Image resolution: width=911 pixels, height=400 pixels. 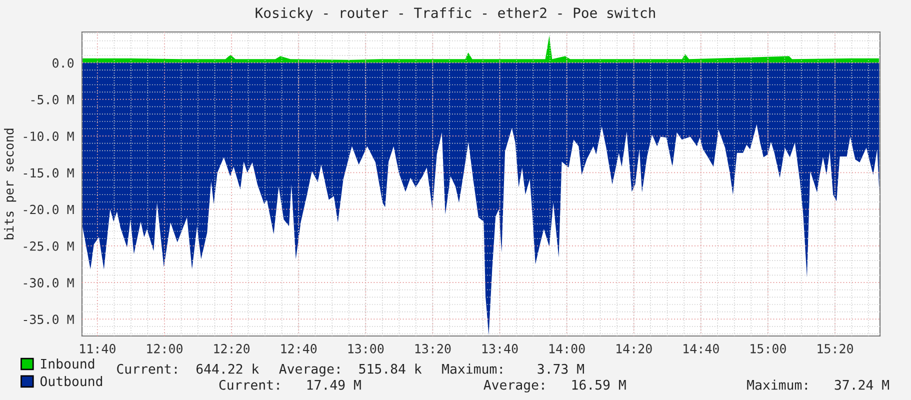 What do you see at coordinates (63, 63) in the screenshot?
I see `y-tick-label: 0.0` at bounding box center [63, 63].